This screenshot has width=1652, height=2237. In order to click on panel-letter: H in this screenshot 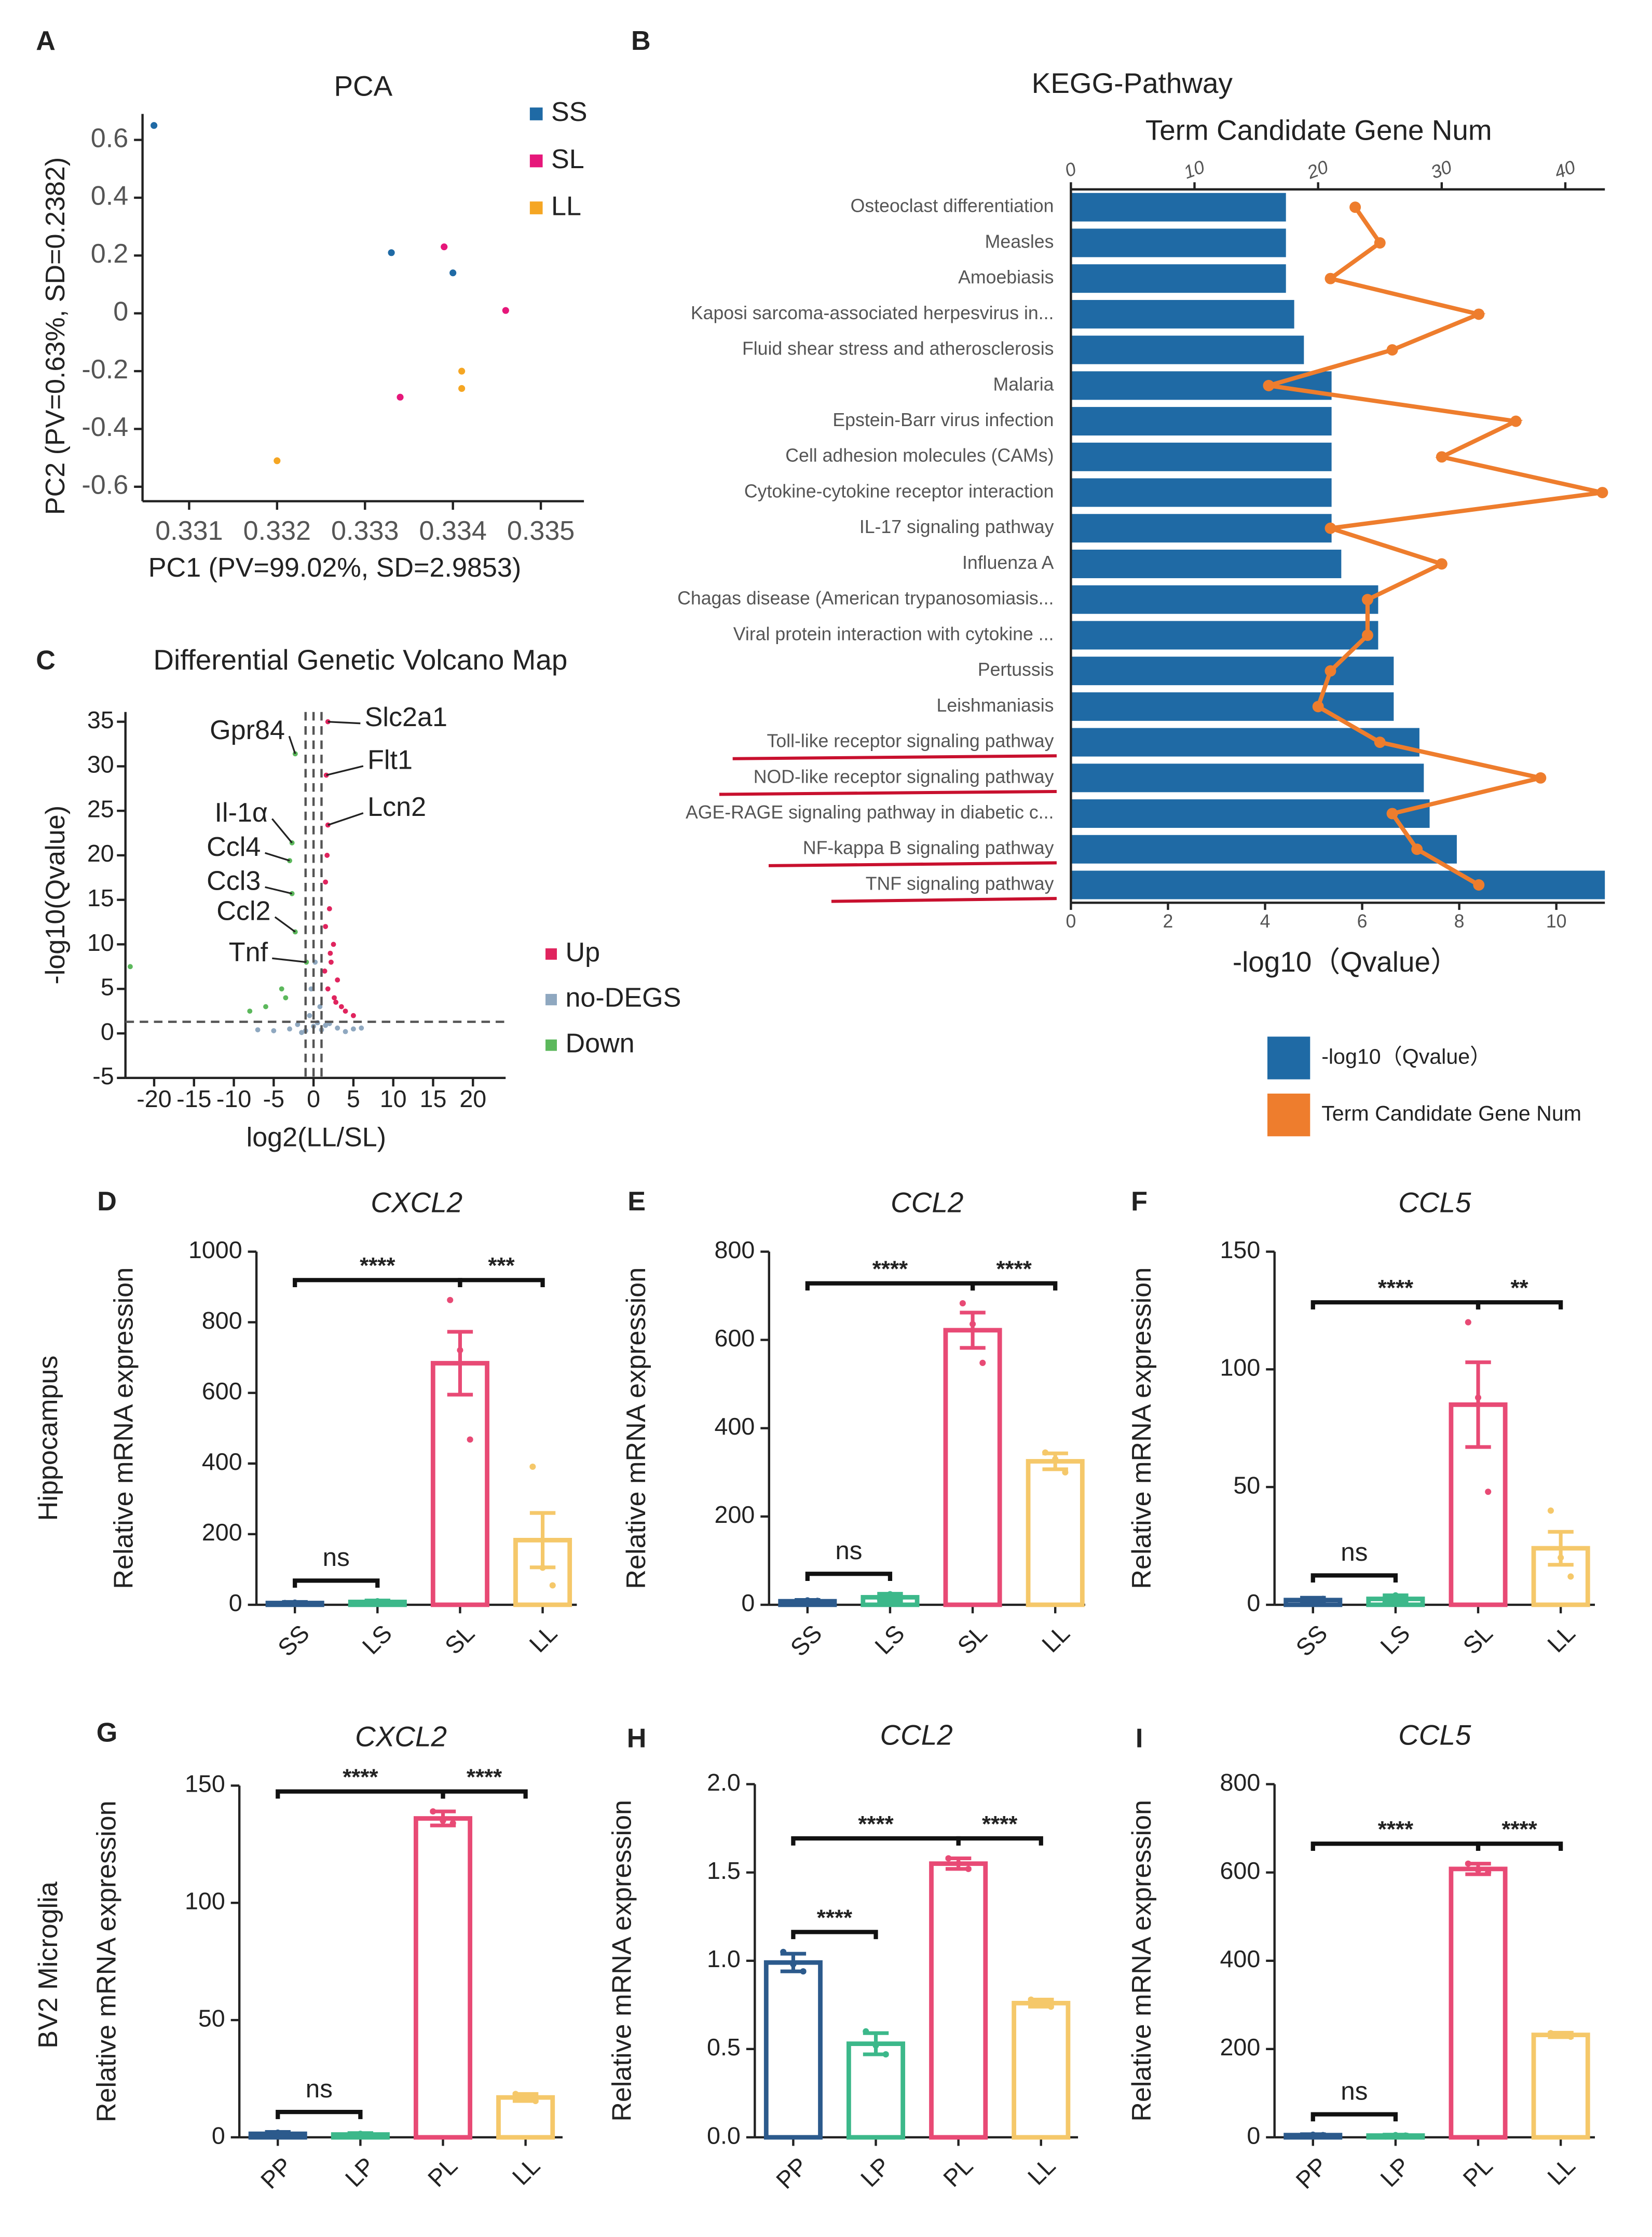, I will do `click(637, 1738)`.